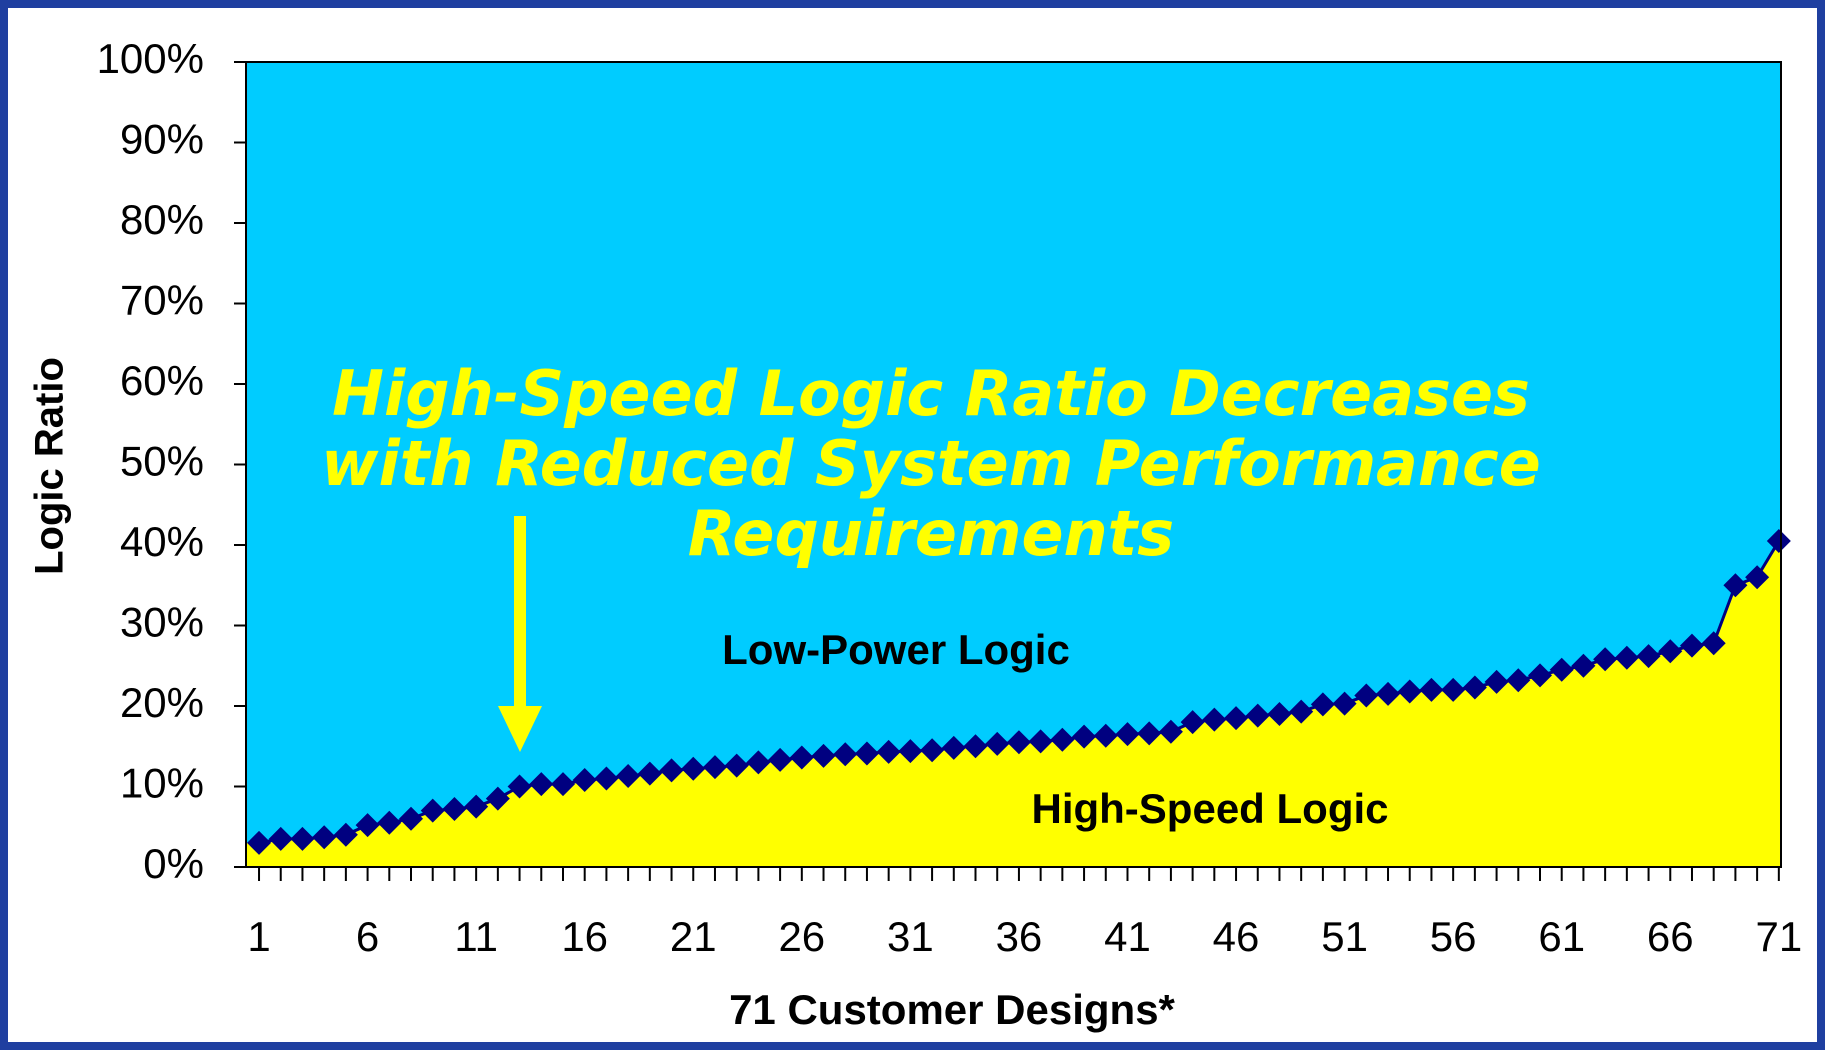  What do you see at coordinates (1561, 936) in the screenshot?
I see `x-tick-label: 61` at bounding box center [1561, 936].